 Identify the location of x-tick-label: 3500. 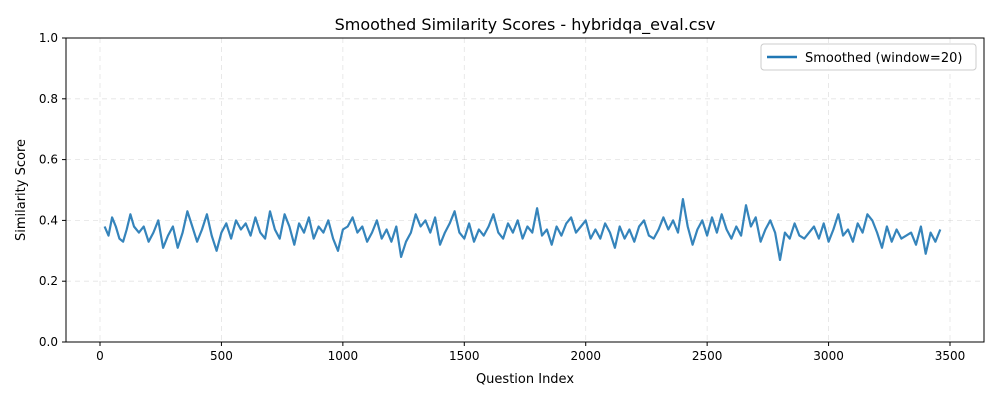
(950, 356).